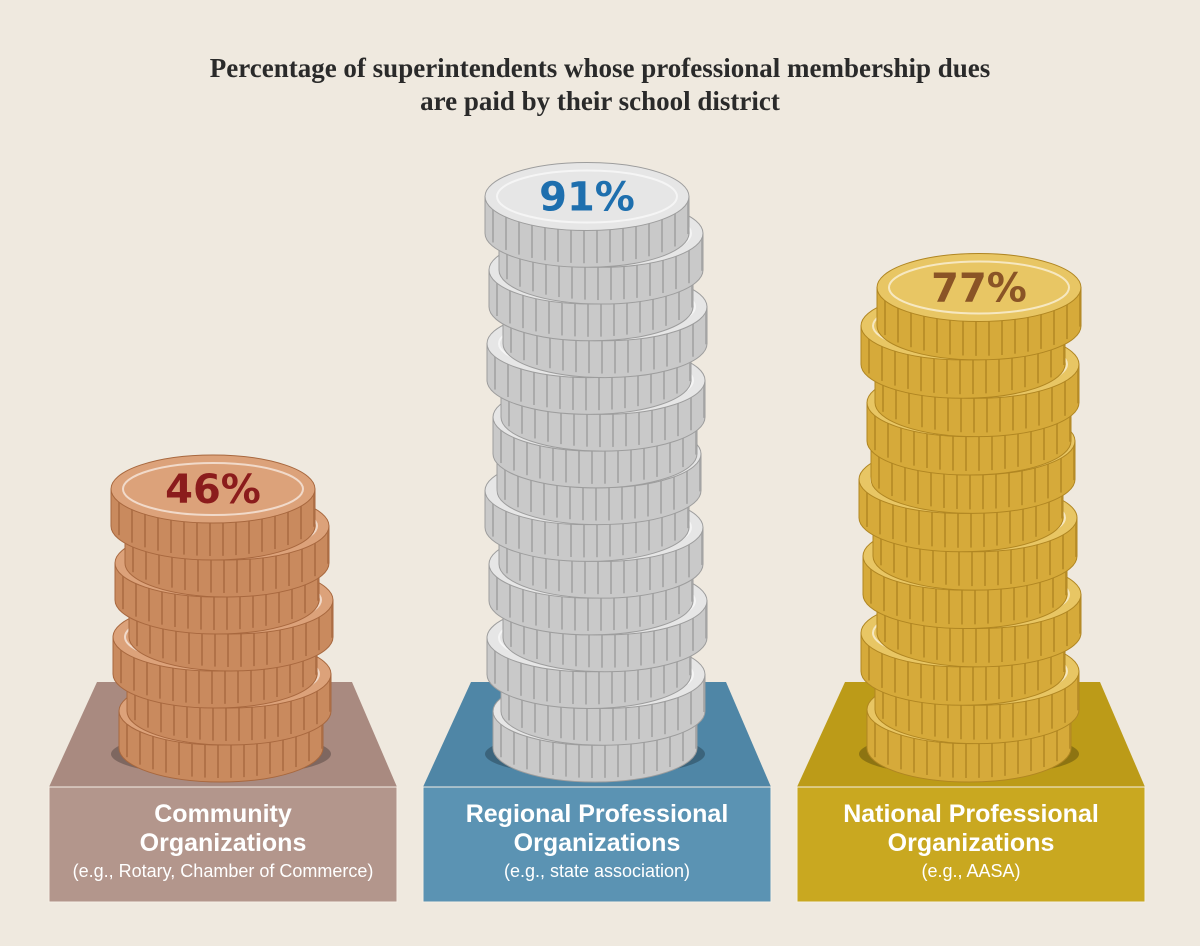 Image resolution: width=1200 pixels, height=946 pixels. I want to click on category-label: Regional Professional, so click(597, 814).